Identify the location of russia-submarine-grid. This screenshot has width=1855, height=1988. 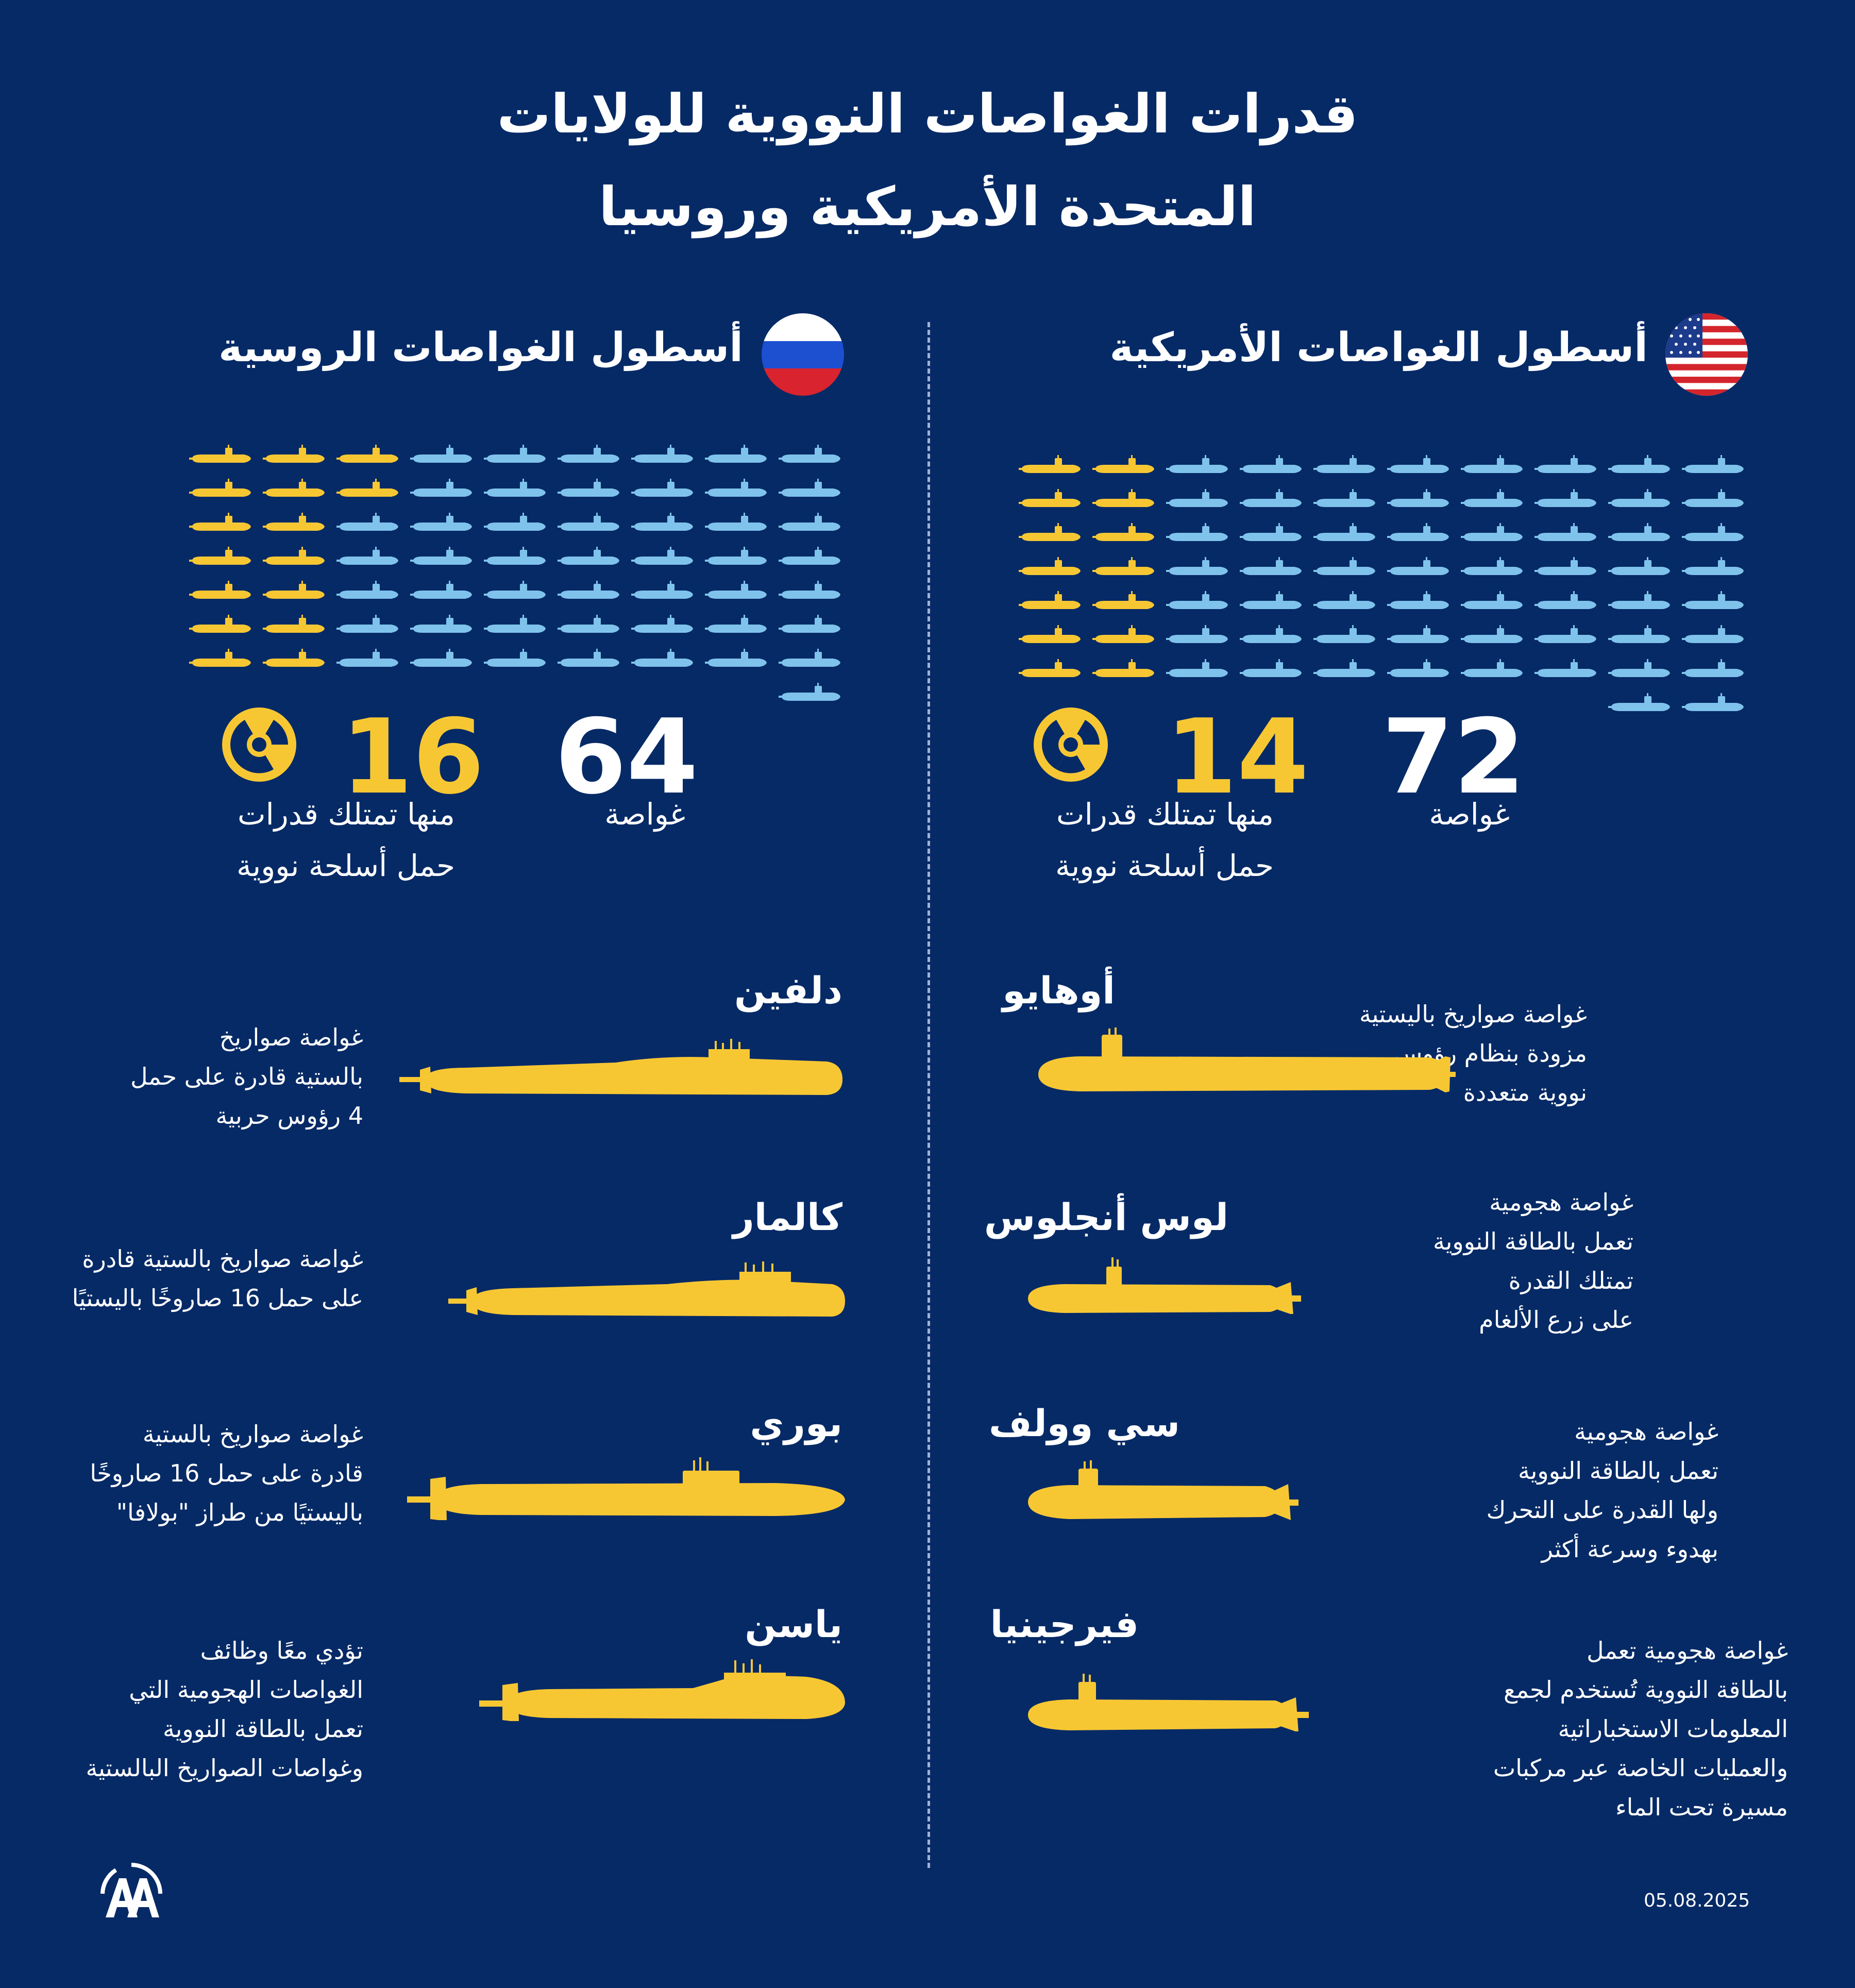
(518, 572).